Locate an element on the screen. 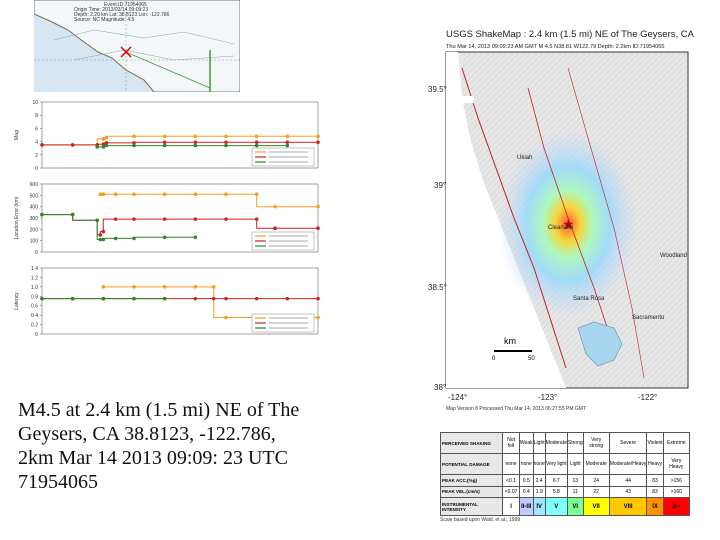  intensity-cell: Violent is located at coordinates (655, 443).